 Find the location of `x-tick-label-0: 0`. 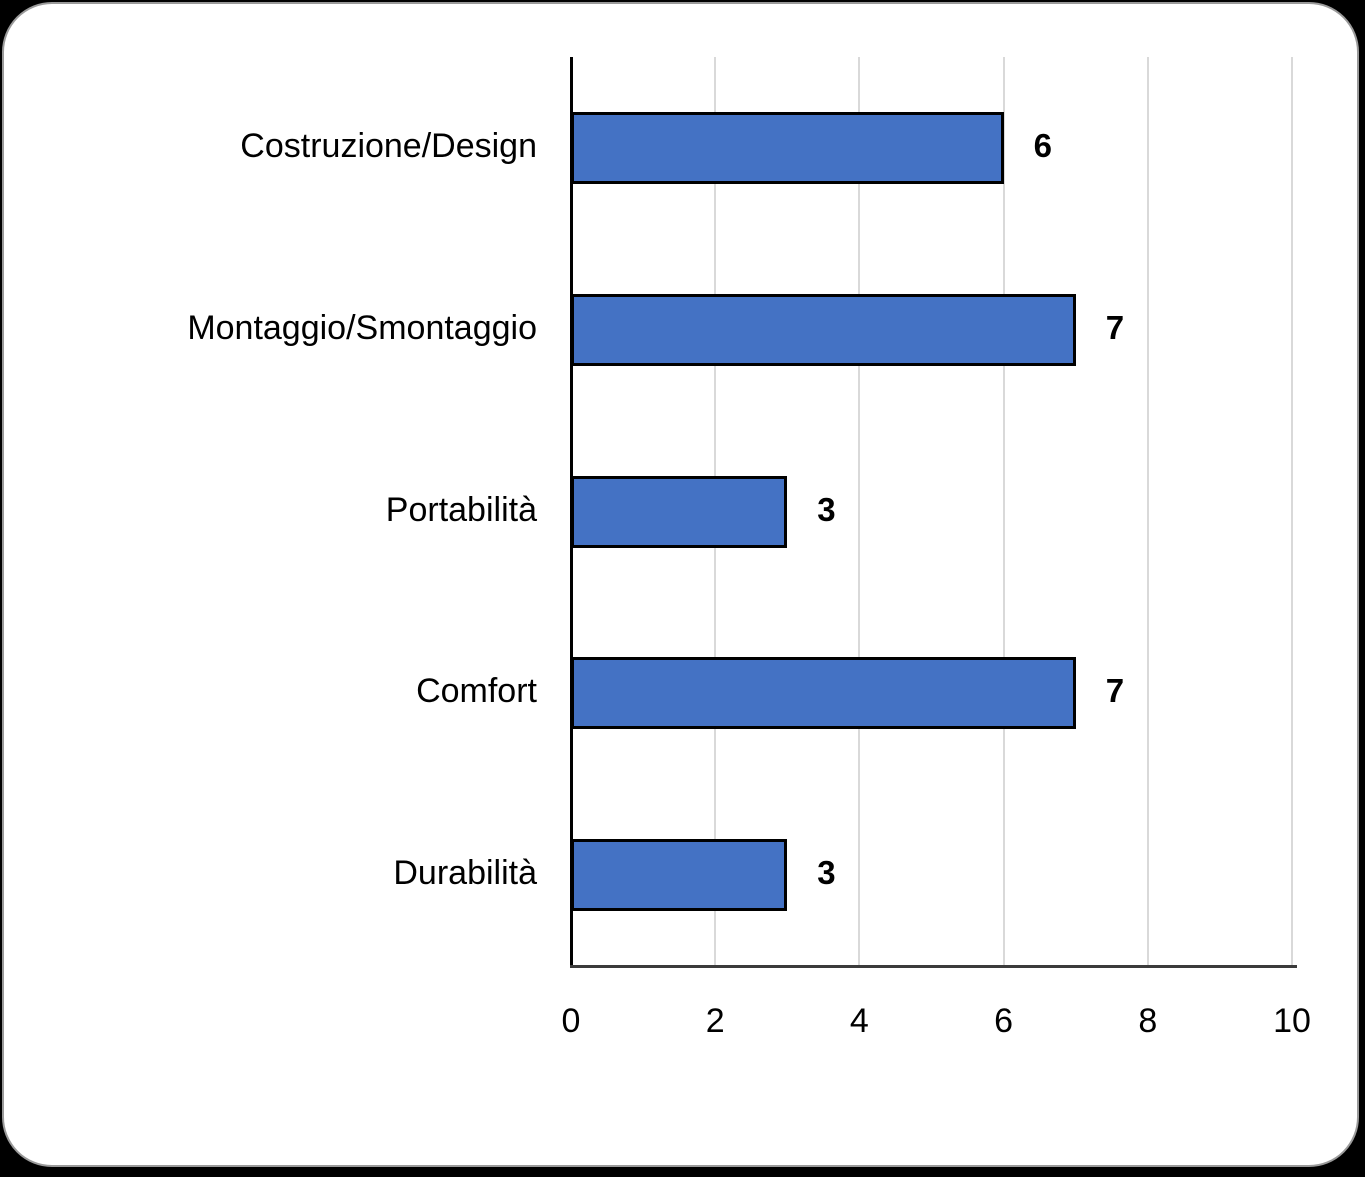

x-tick-label-0: 0 is located at coordinates (571, 1021).